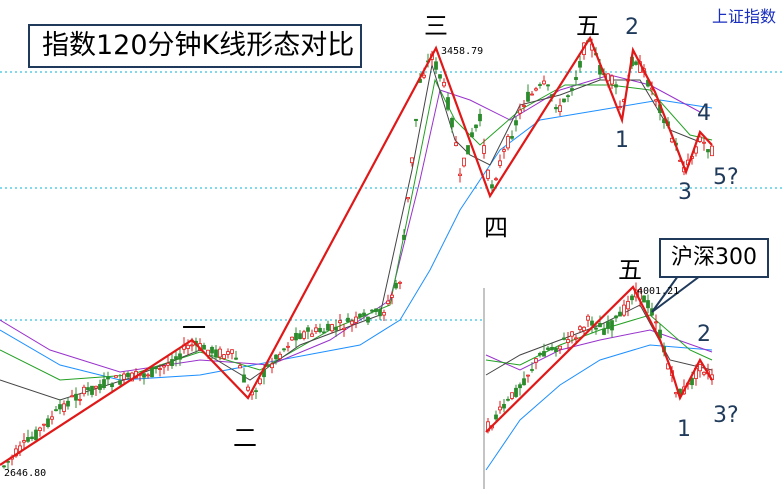 The height and width of the screenshot is (493, 784). What do you see at coordinates (704, 334) in the screenshot?
I see `inset-sub-label-2: 2` at bounding box center [704, 334].